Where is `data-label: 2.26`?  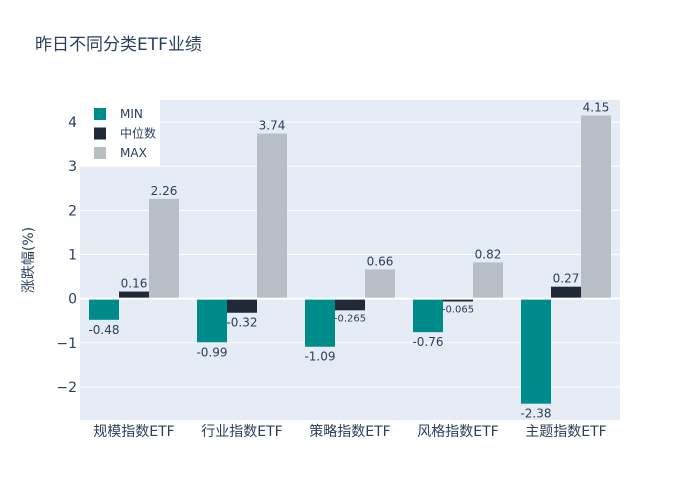
data-label: 2.26 is located at coordinates (164, 191).